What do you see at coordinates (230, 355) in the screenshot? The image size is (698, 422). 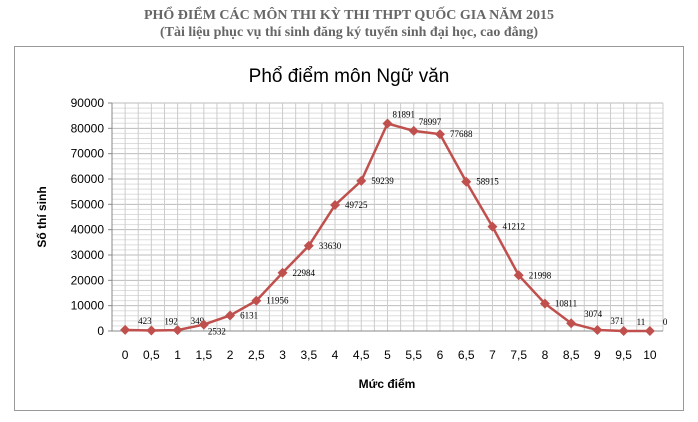 I see `x-tick-label: 2` at bounding box center [230, 355].